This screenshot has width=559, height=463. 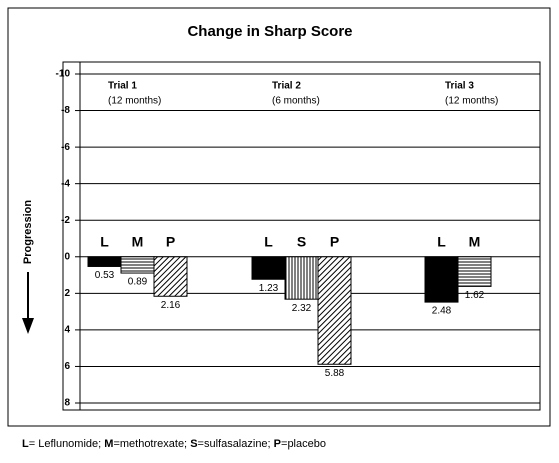 I want to click on category-label: S, so click(x=301, y=242).